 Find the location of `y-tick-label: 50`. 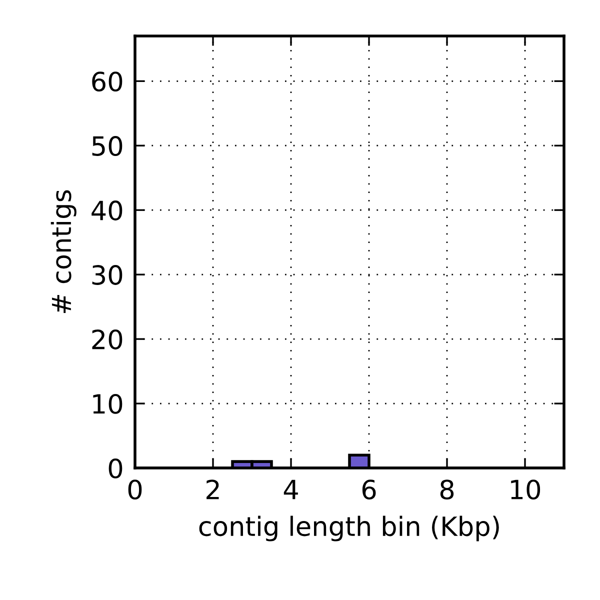

y-tick-label: 50 is located at coordinates (107, 146).